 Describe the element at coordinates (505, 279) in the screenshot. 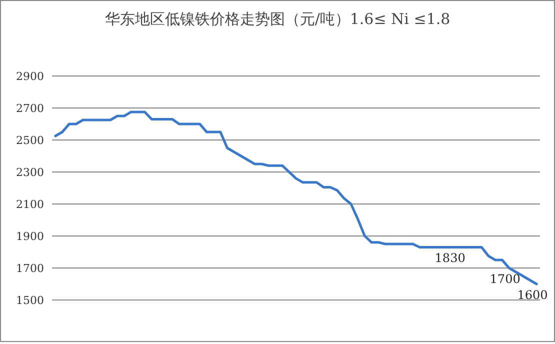

I see `data-label: 1700` at that location.